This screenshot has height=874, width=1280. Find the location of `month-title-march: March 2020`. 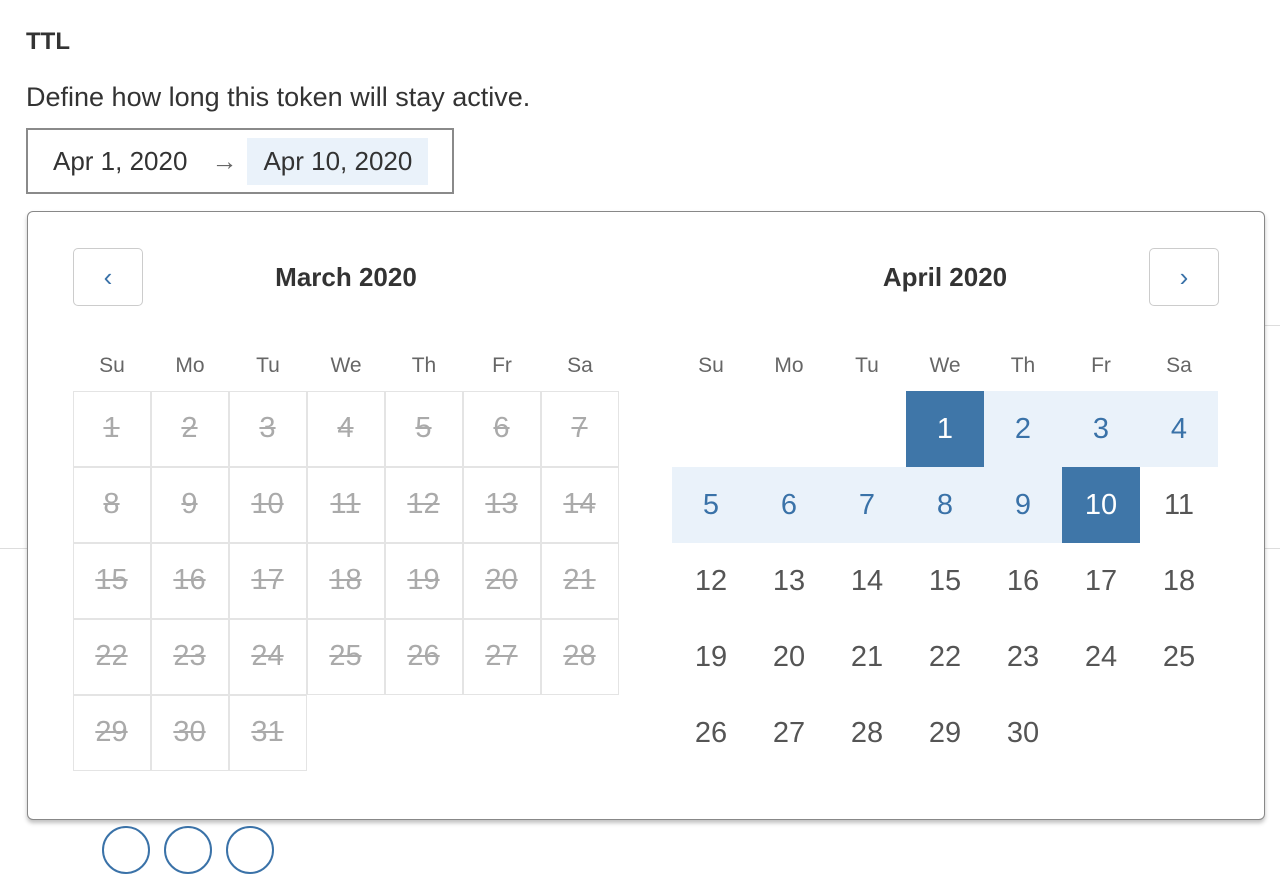

month-title-march: March 2020 is located at coordinates (346, 277).